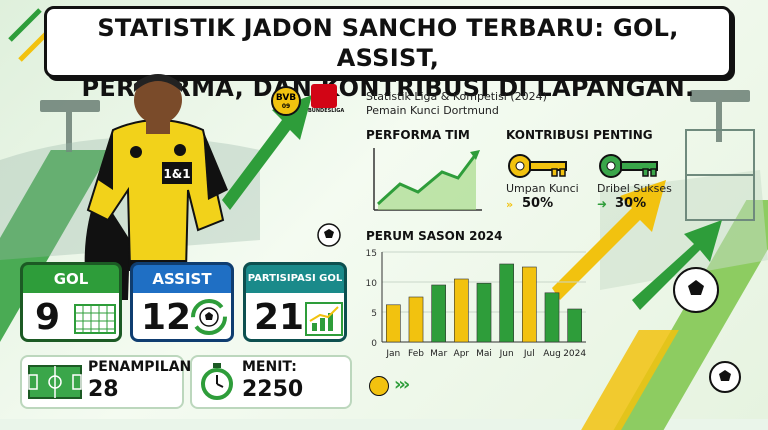 The image size is (768, 430). I want to click on y-tick-label: 10, so click(372, 284).